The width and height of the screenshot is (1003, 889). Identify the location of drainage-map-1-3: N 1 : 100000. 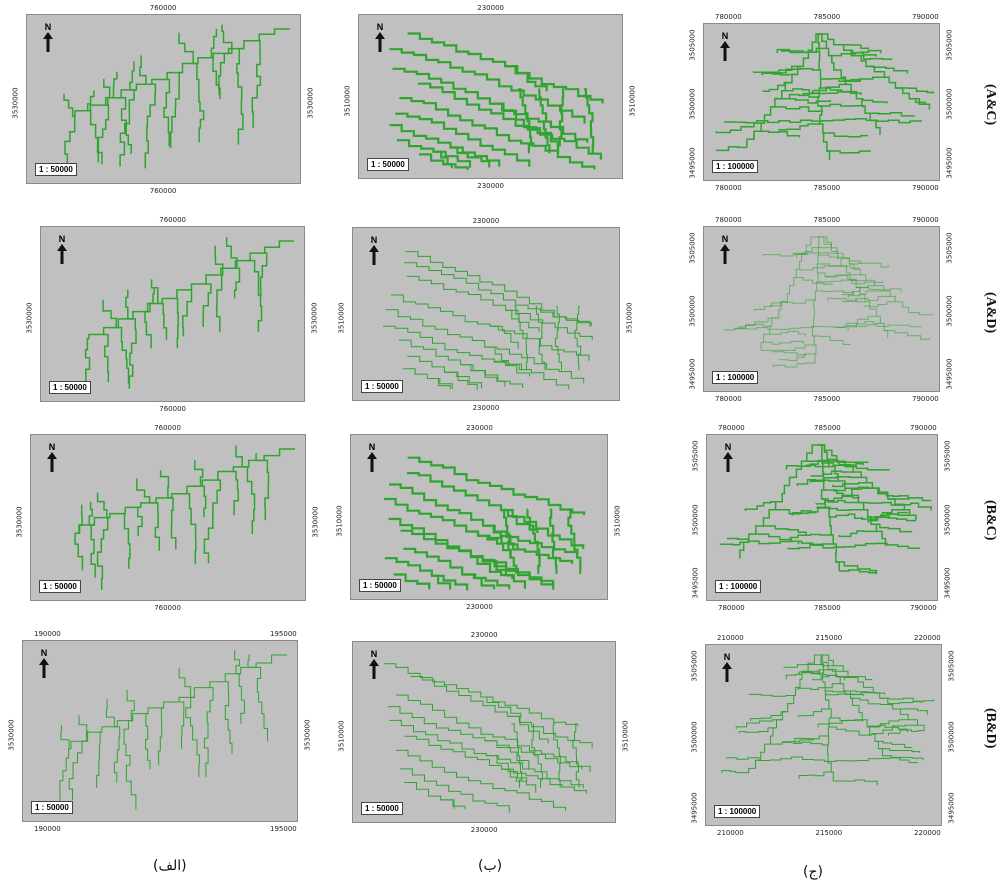
(821, 102).